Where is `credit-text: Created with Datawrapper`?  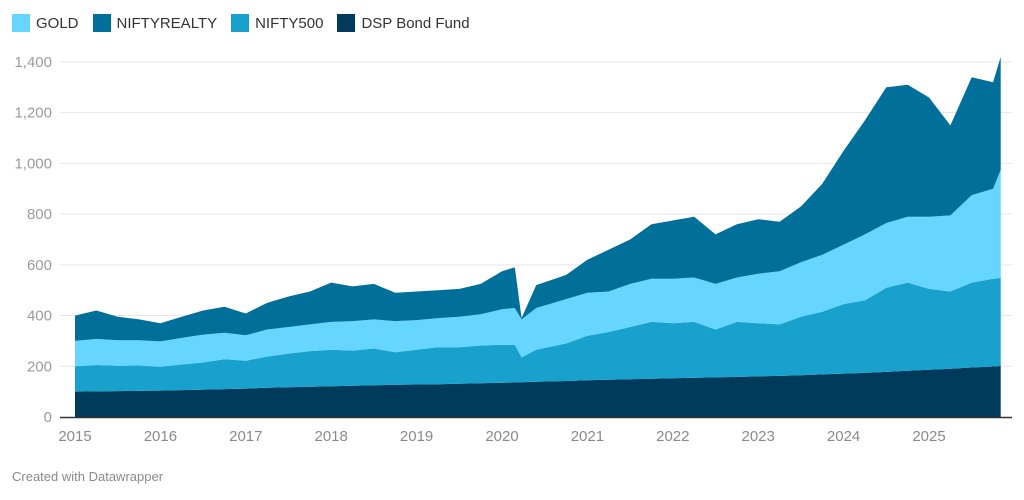
credit-text: Created with Datawrapper is located at coordinates (88, 476).